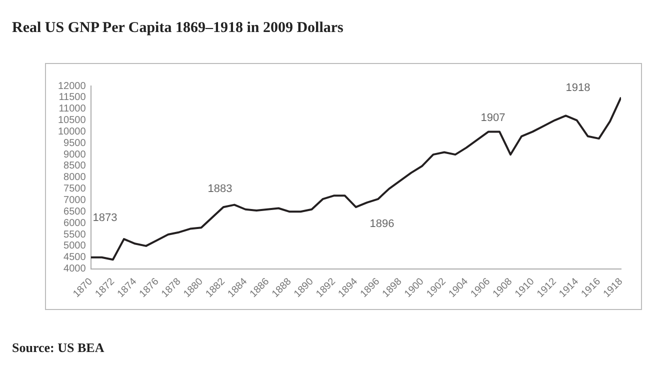  I want to click on y-tick-label: 11000, so click(72, 109).